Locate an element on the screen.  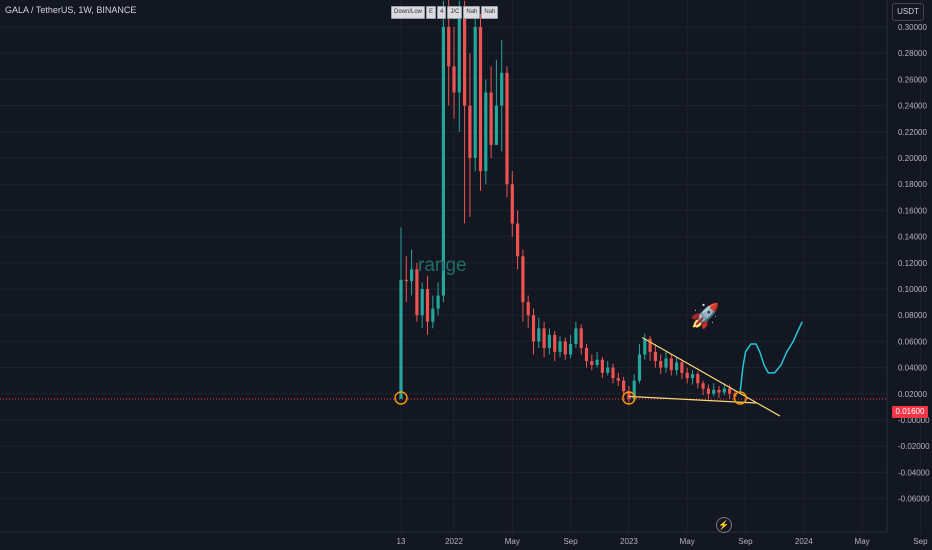
lower-trendline is located at coordinates (692, 399).